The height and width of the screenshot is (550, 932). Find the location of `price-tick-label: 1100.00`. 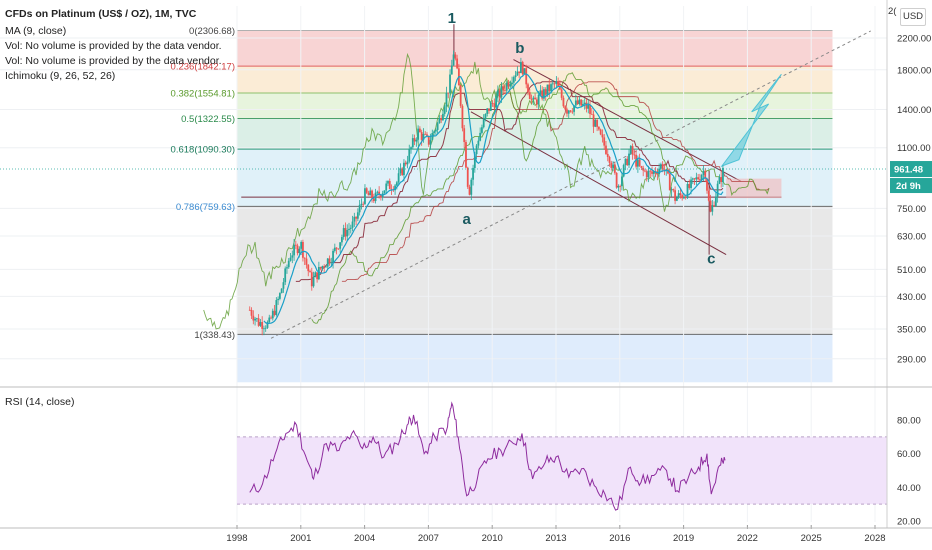

price-tick-label: 1100.00 is located at coordinates (914, 148).